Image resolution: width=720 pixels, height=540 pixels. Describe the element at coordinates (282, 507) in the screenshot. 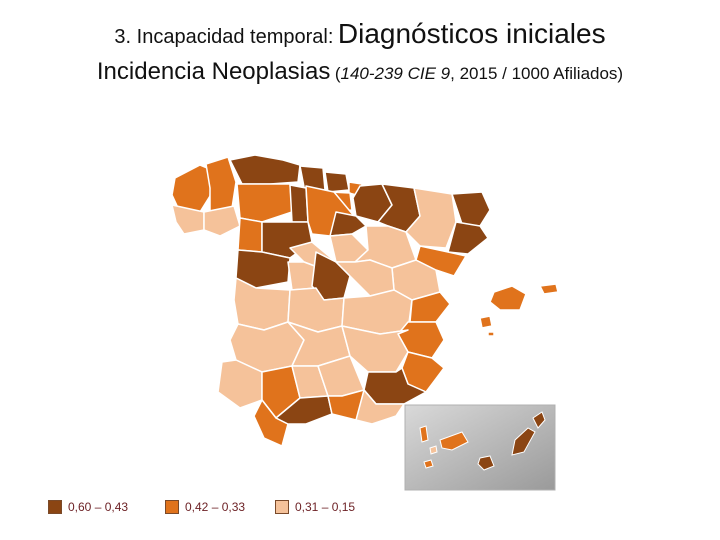

I see `legend-swatch-low` at that location.